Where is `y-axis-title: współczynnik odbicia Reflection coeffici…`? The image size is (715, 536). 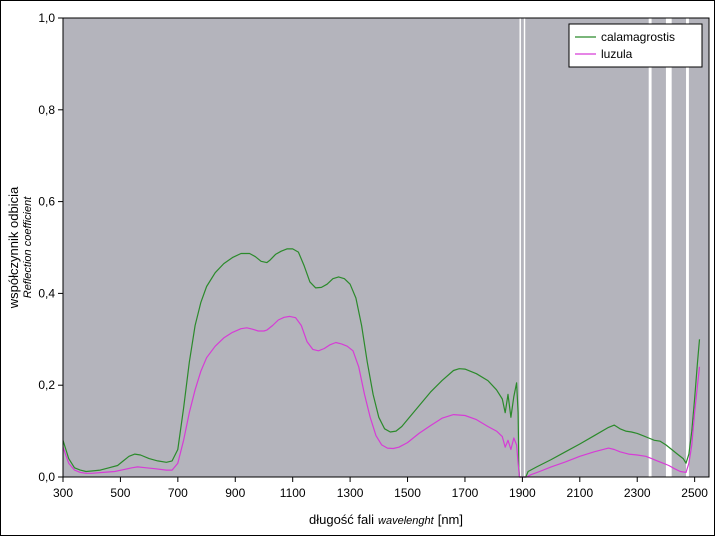
y-axis-title: współczynnik odbicia Reflection coeffici… is located at coordinates (20, 247).